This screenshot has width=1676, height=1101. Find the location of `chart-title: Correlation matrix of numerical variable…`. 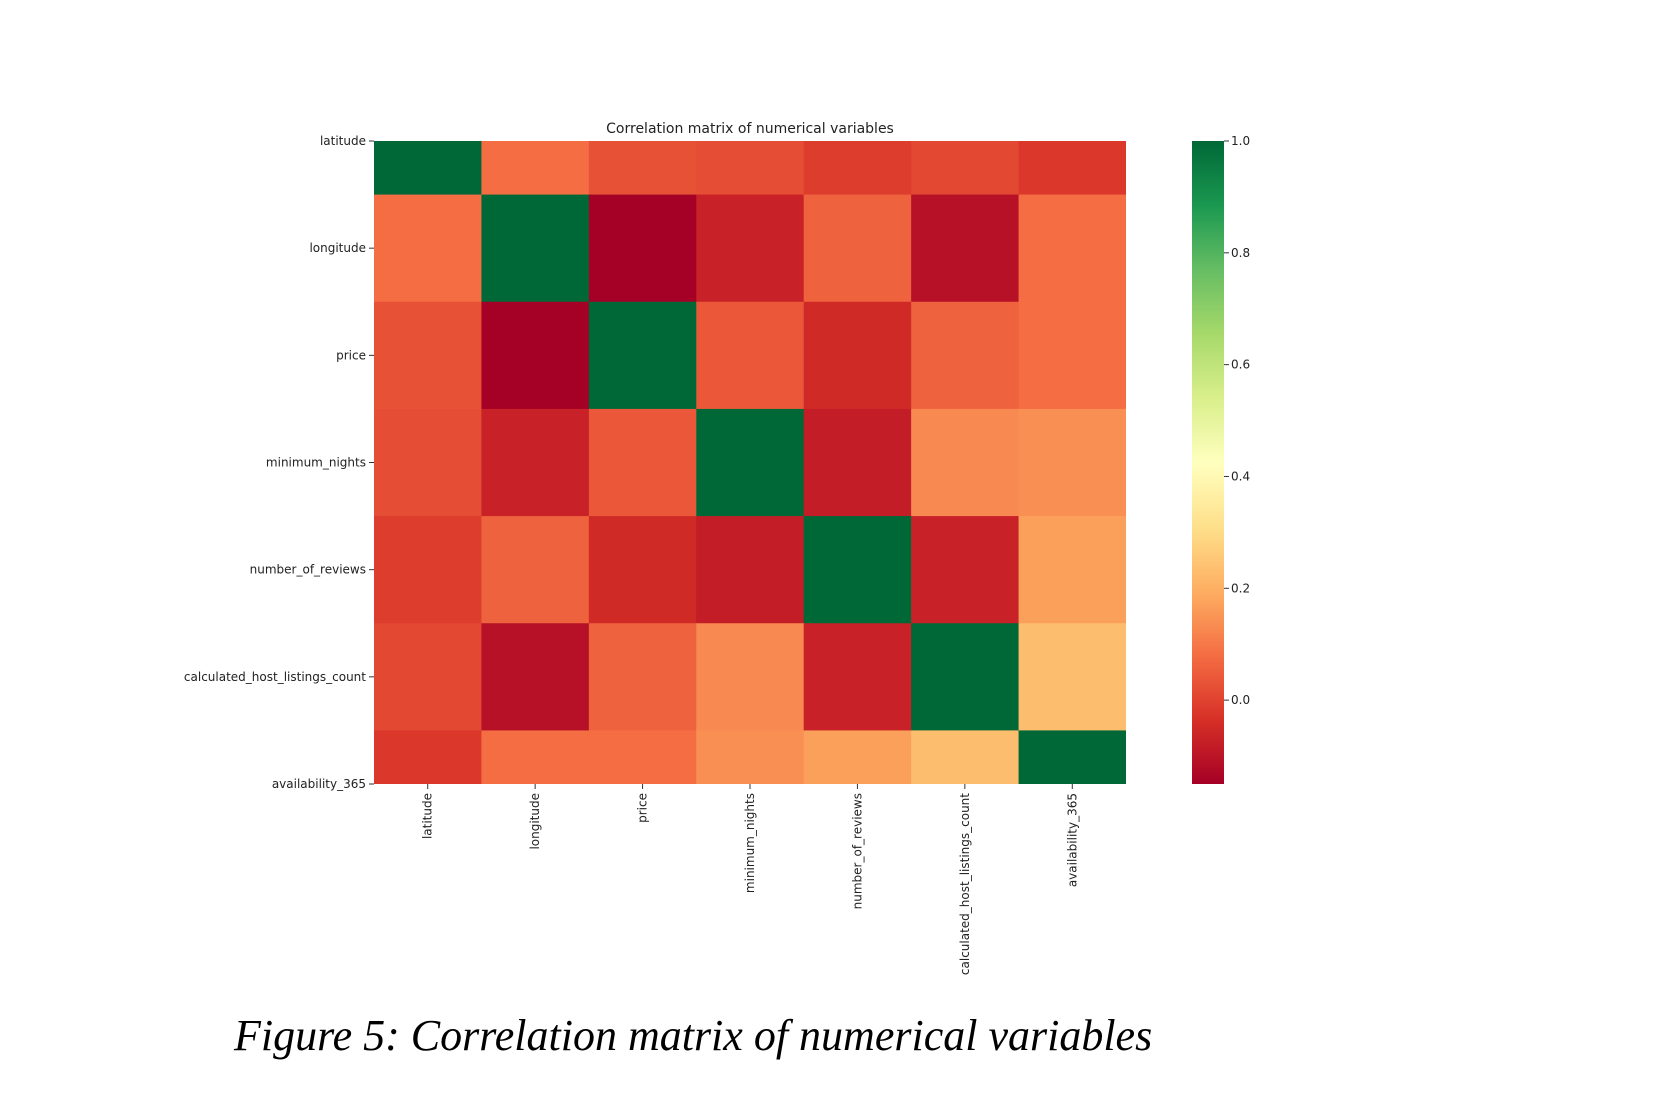

chart-title: Correlation matrix of numerical variable… is located at coordinates (750, 129).